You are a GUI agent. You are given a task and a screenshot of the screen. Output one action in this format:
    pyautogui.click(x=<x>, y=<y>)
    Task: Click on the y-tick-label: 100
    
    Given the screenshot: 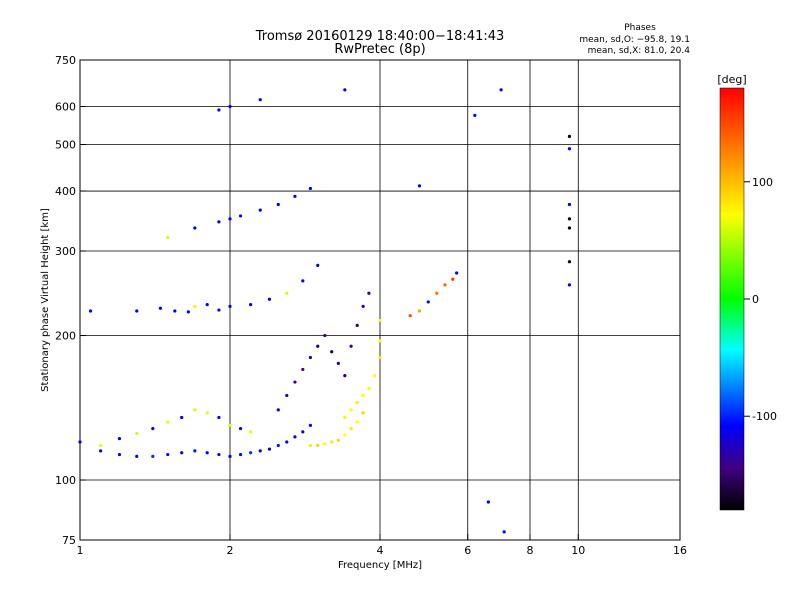 What is the action you would take?
    pyautogui.click(x=65, y=480)
    